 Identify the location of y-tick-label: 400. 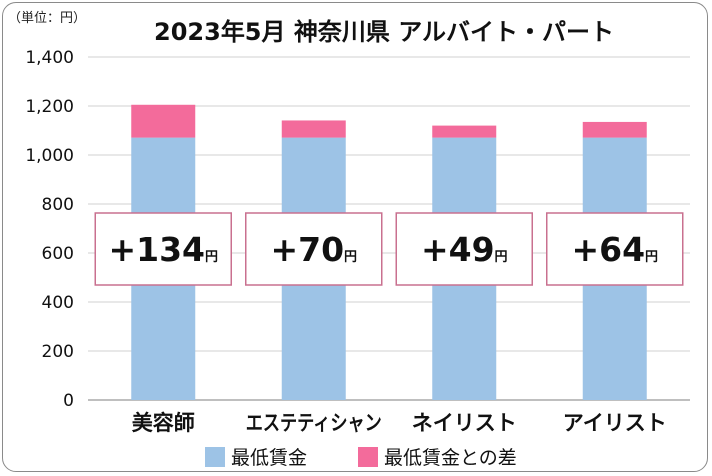
(58, 303).